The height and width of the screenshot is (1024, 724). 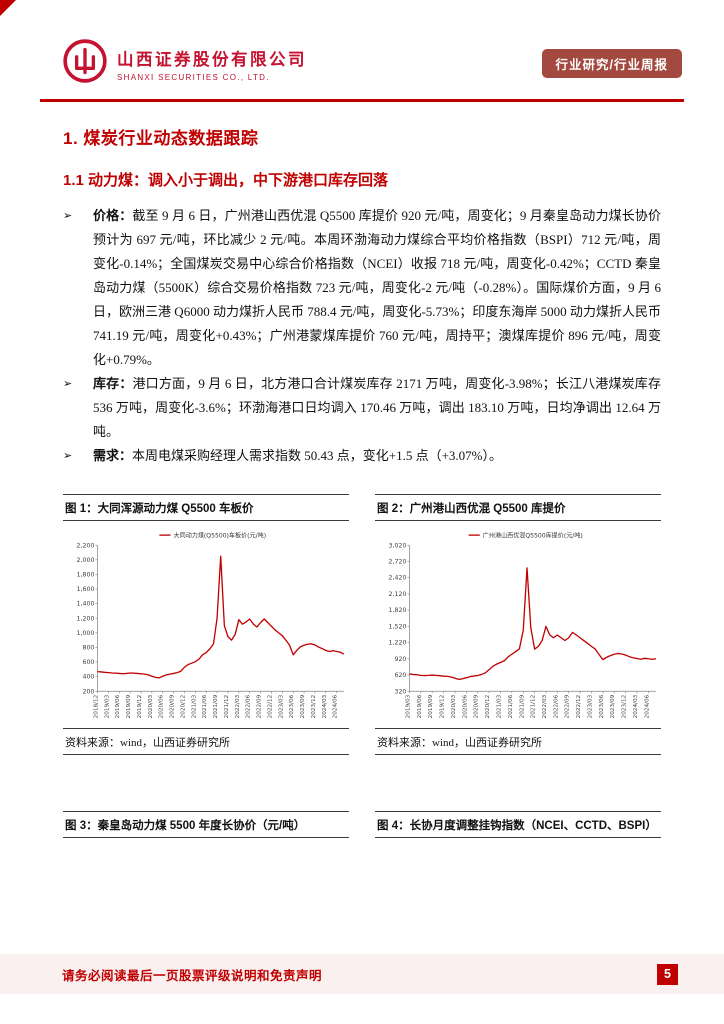 What do you see at coordinates (96, 706) in the screenshot?
I see `svg-text: 2018/12` at bounding box center [96, 706].